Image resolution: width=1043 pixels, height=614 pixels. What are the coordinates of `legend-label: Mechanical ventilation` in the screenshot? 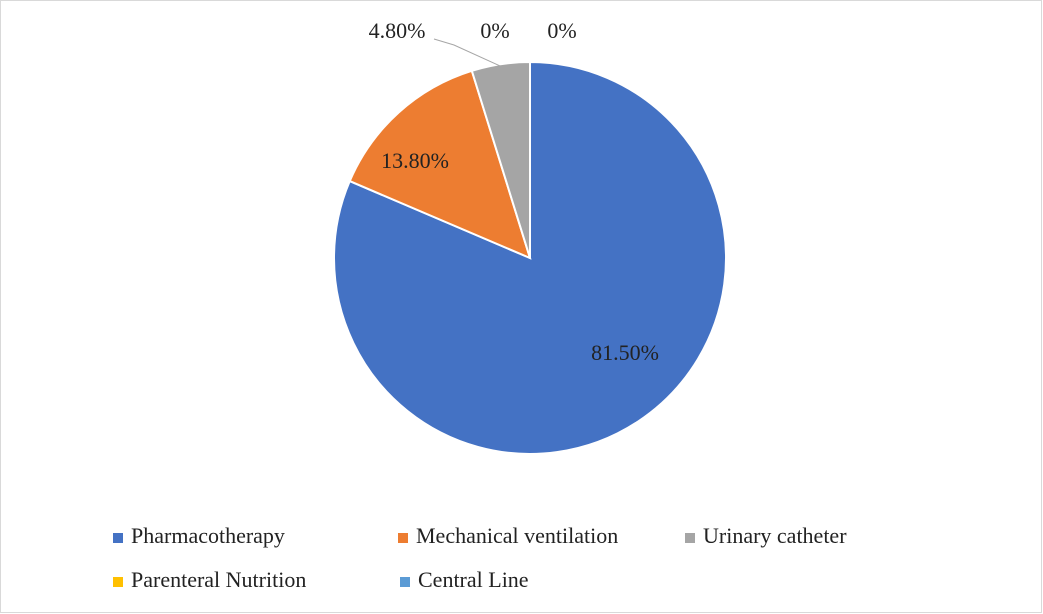 It's located at (517, 535).